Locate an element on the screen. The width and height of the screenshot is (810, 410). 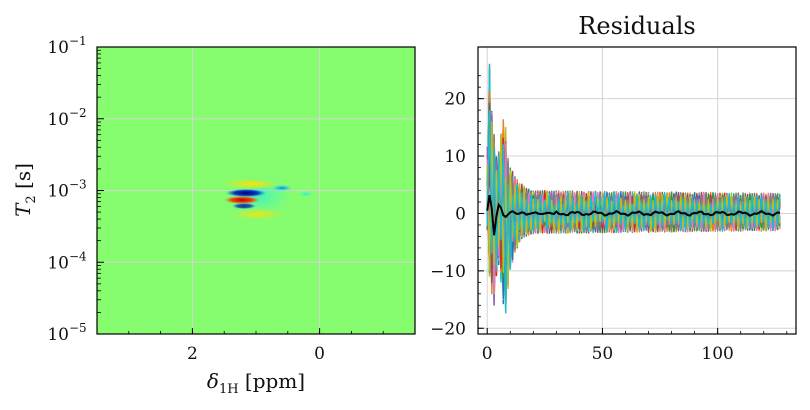
heatmap-y-tick-label: 10⁻⁴ is located at coordinates (67, 261).